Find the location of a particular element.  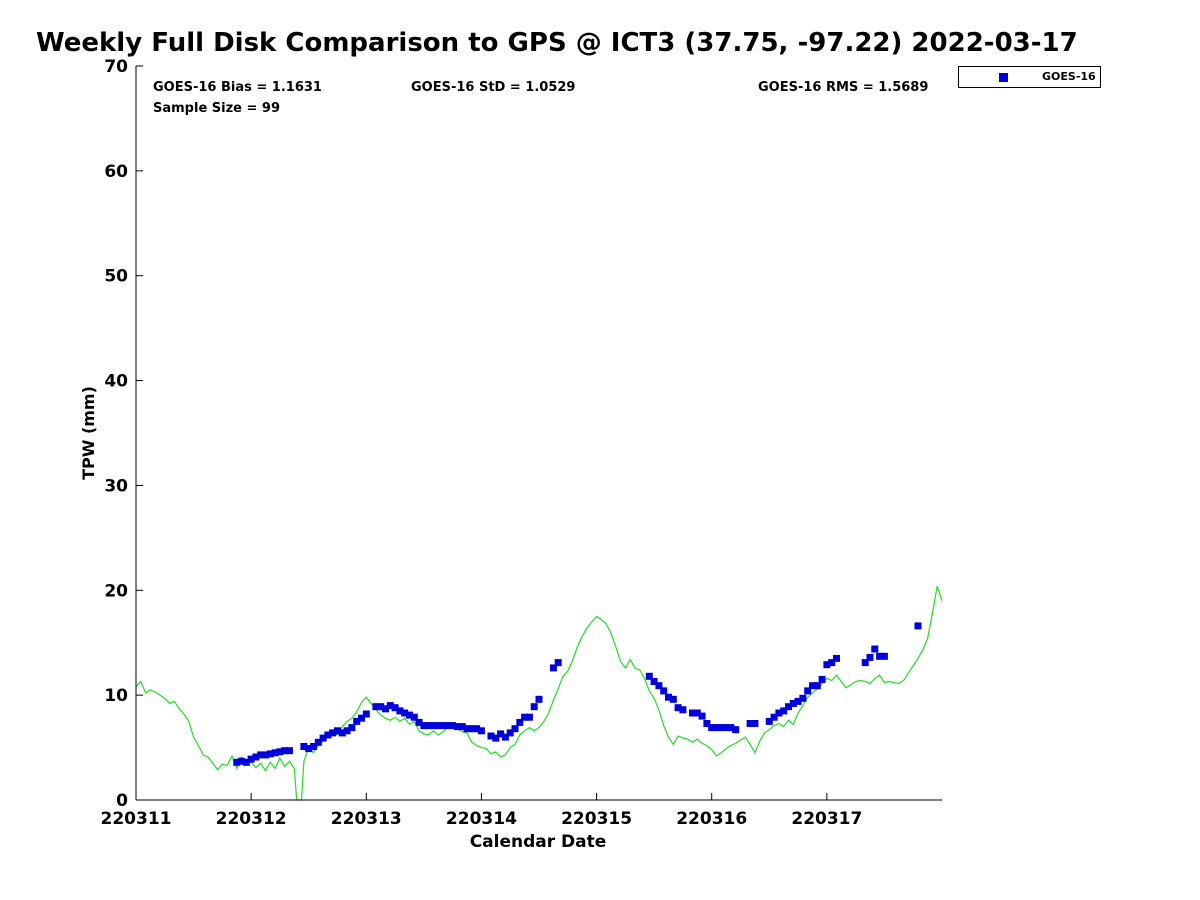

y-tick-label: 20 is located at coordinates (116, 591).